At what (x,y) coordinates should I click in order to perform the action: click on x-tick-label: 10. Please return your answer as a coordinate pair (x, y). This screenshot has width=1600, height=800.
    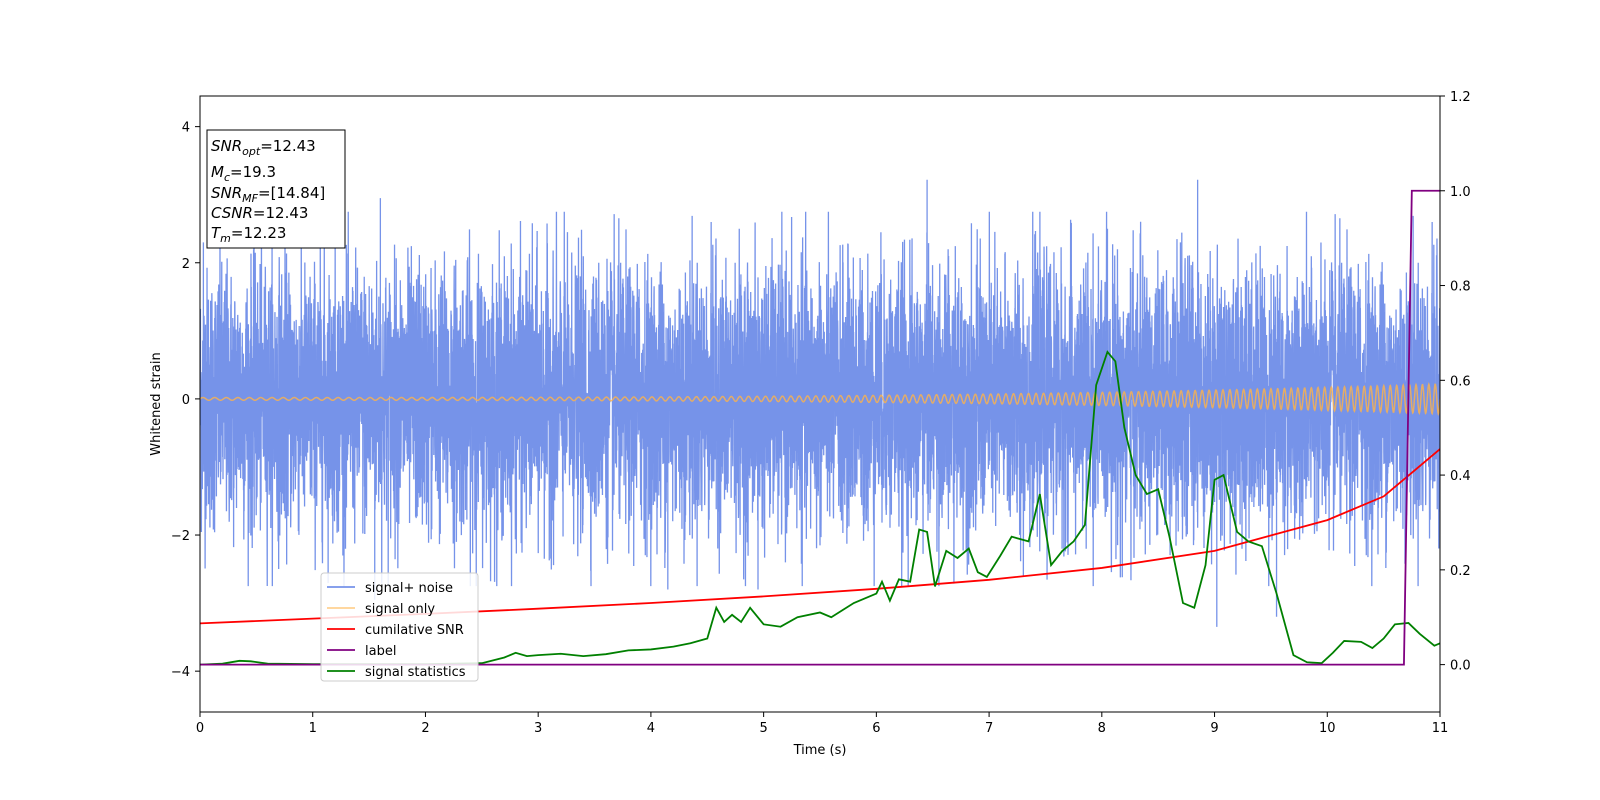
    Looking at the image, I should click on (1327, 728).